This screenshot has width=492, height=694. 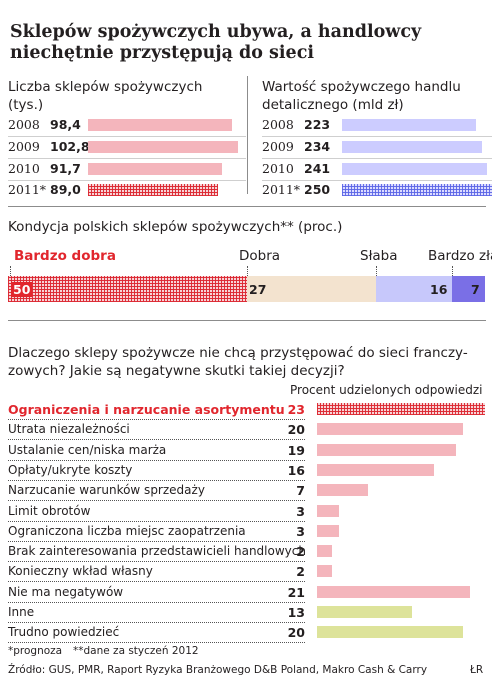 I want to click on segment-name: Słaba, so click(x=379, y=256).